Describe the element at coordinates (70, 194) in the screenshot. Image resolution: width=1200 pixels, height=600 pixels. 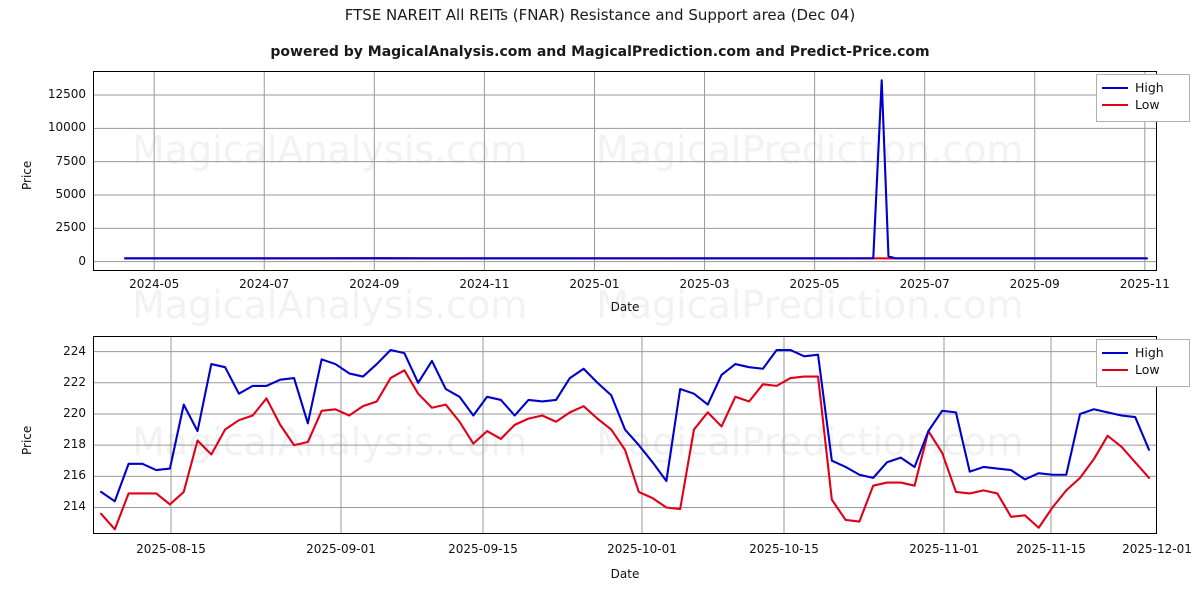
I see `overview-y-tick-label: 5000` at that location.